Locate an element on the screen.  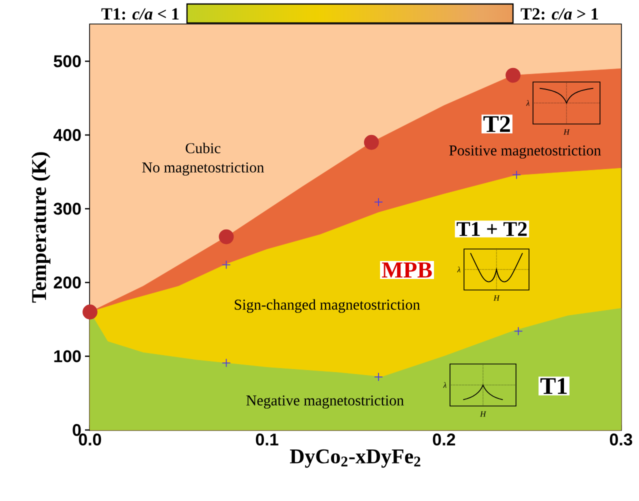
y-axis-title: Temperature (K) is located at coordinates (40, 227).